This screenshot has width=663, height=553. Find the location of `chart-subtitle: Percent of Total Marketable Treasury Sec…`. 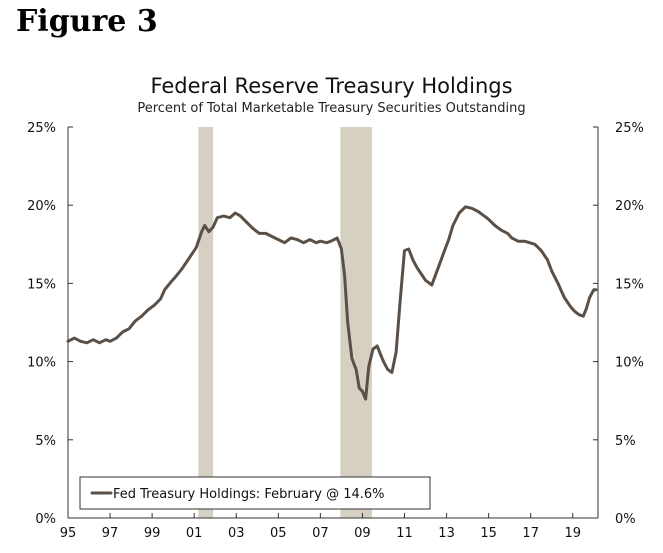

chart-subtitle: Percent of Total Marketable Treasury Sec… is located at coordinates (331, 108).